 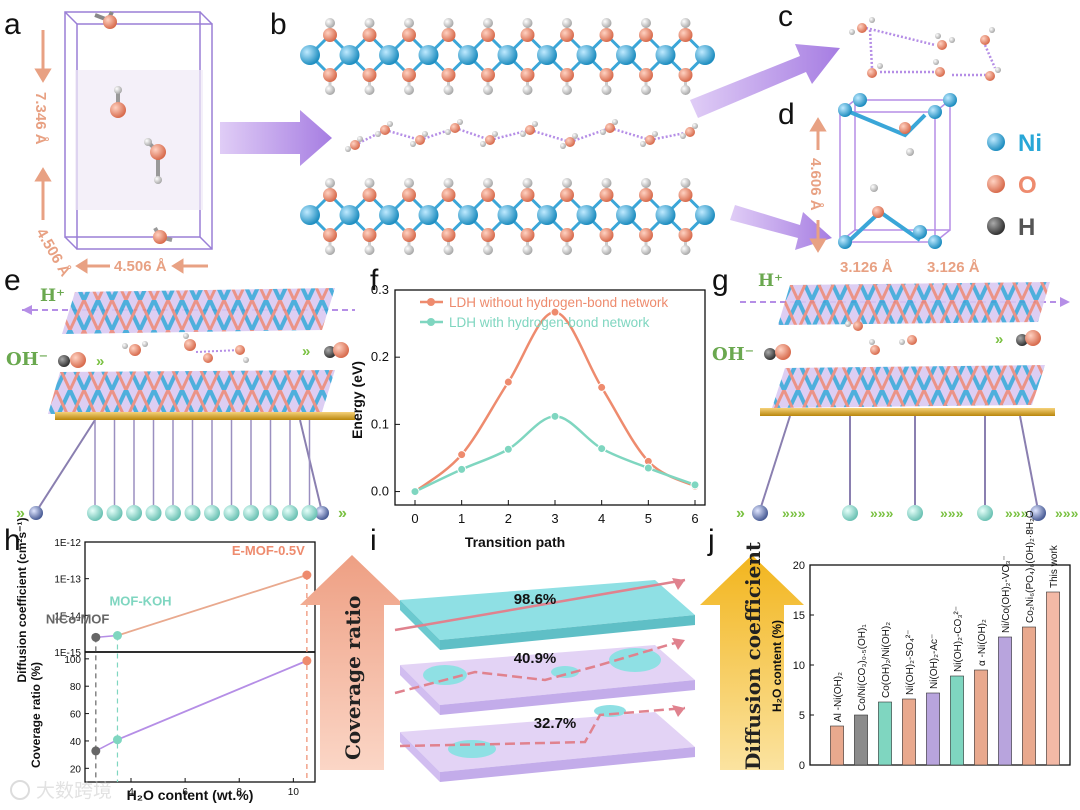 What do you see at coordinates (67, 543) in the screenshot?
I see `chart-h-ytick-top-label: 1E-12` at bounding box center [67, 543].